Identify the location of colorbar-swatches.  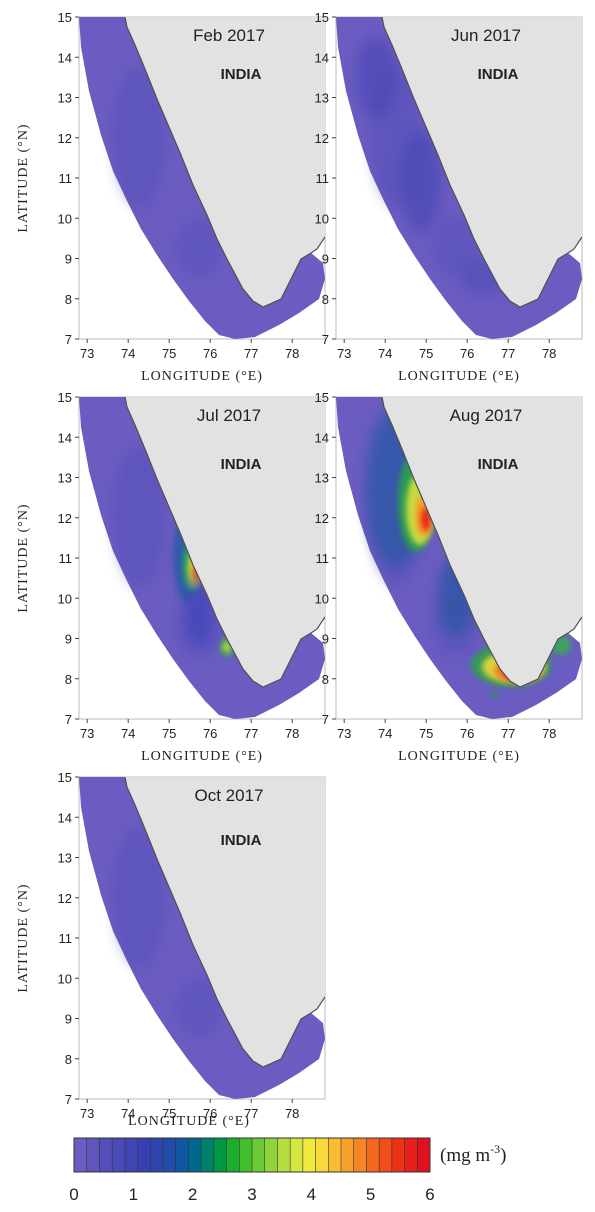
(252, 1155).